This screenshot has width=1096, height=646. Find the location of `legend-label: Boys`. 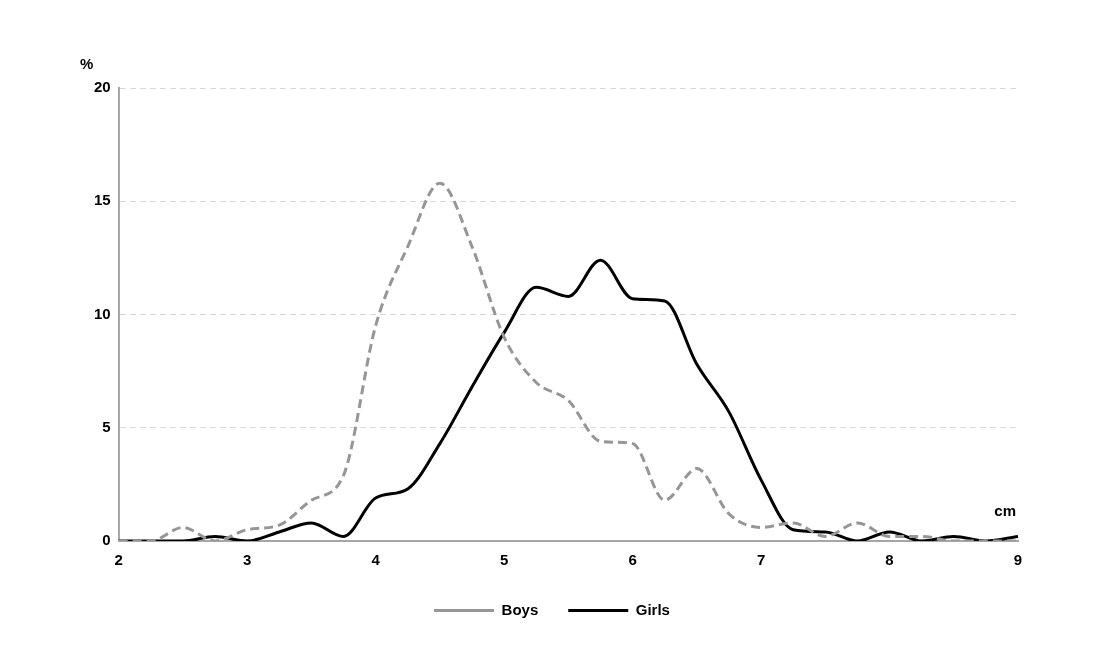

legend-label: Boys is located at coordinates (520, 609).